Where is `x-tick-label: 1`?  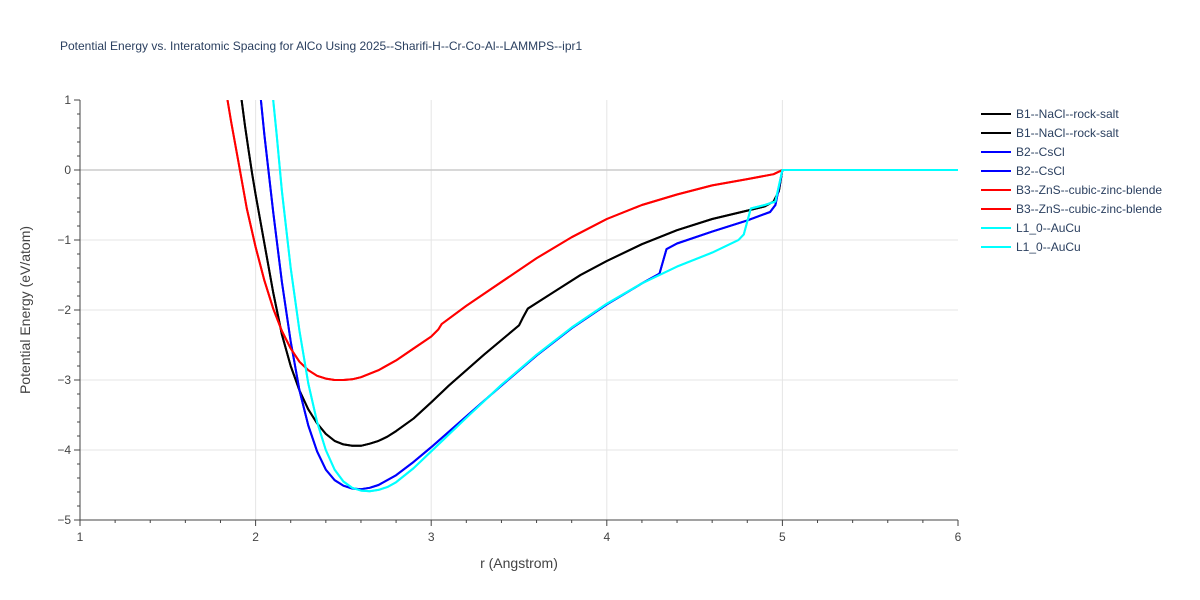
x-tick-label: 1 is located at coordinates (80, 537).